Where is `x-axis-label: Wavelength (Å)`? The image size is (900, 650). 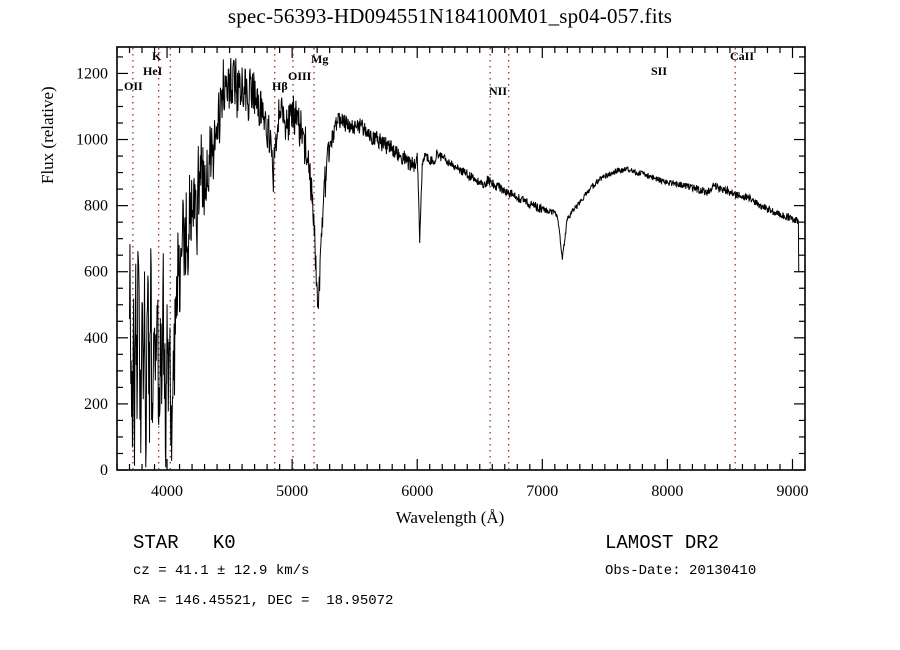
x-axis-label: Wavelength (Å) is located at coordinates (450, 517).